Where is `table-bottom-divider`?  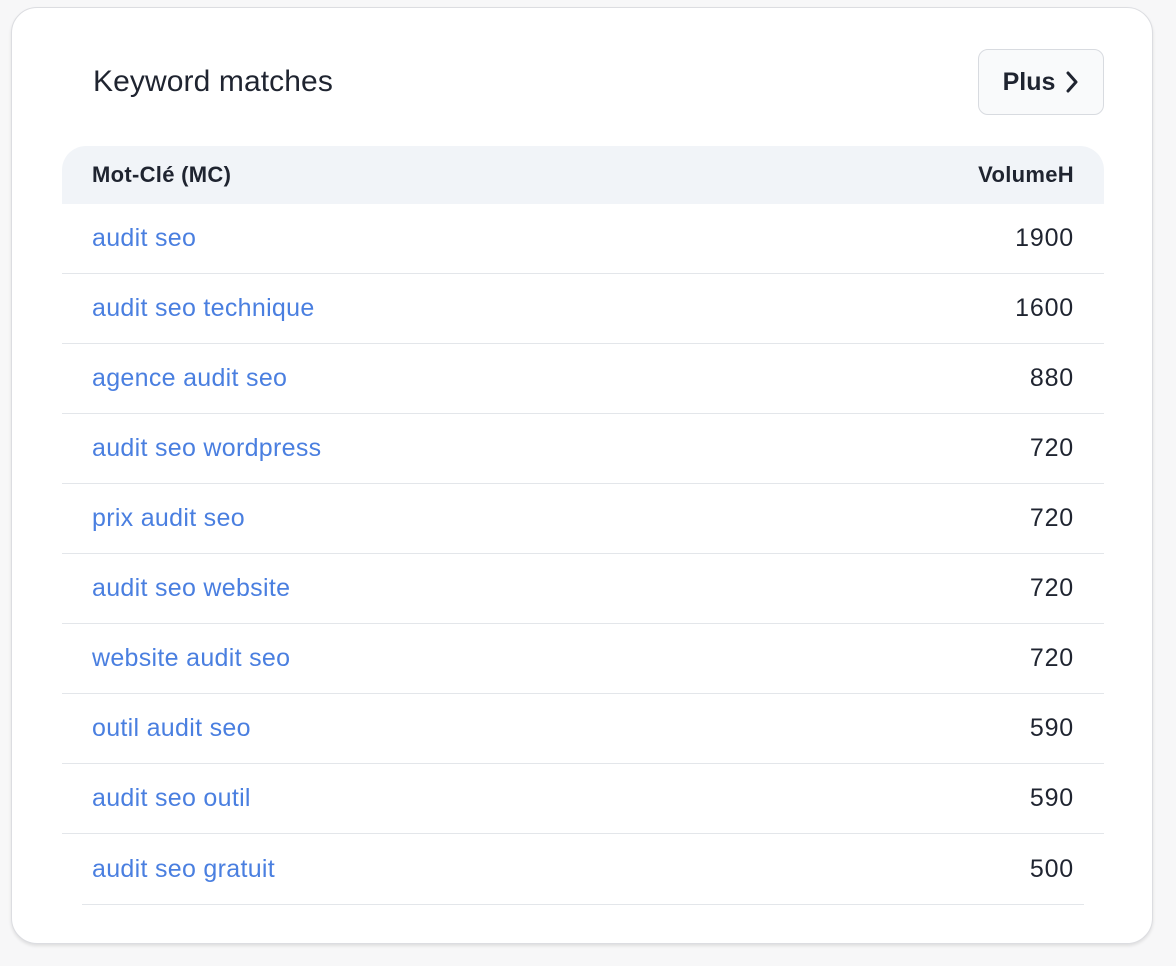 table-bottom-divider is located at coordinates (583, 904).